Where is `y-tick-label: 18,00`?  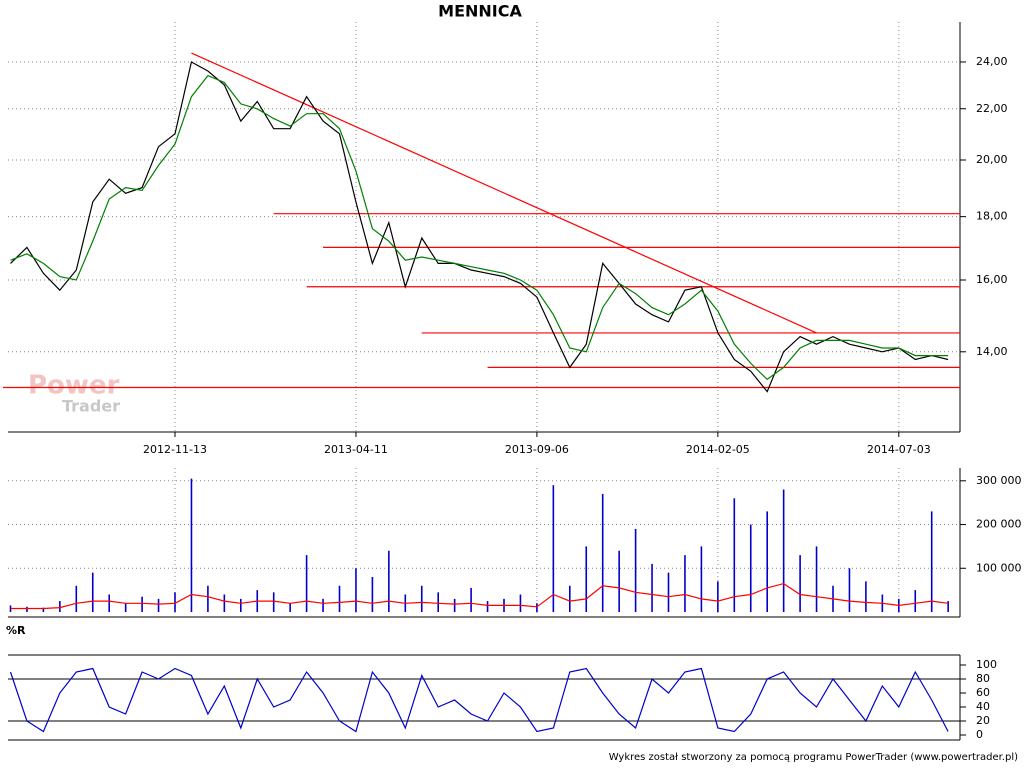
y-tick-label: 18,00 is located at coordinates (992, 216).